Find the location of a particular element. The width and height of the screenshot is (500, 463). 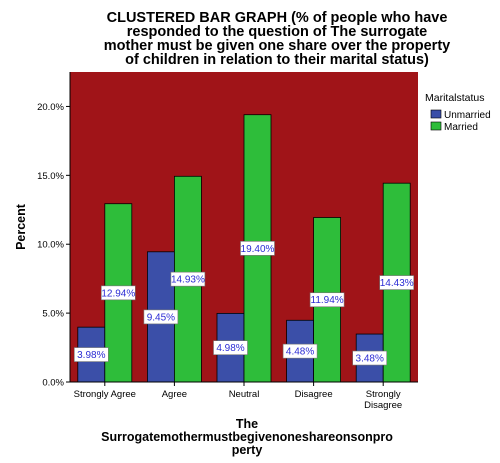

y-tick-label: 20.0% is located at coordinates (50, 107).